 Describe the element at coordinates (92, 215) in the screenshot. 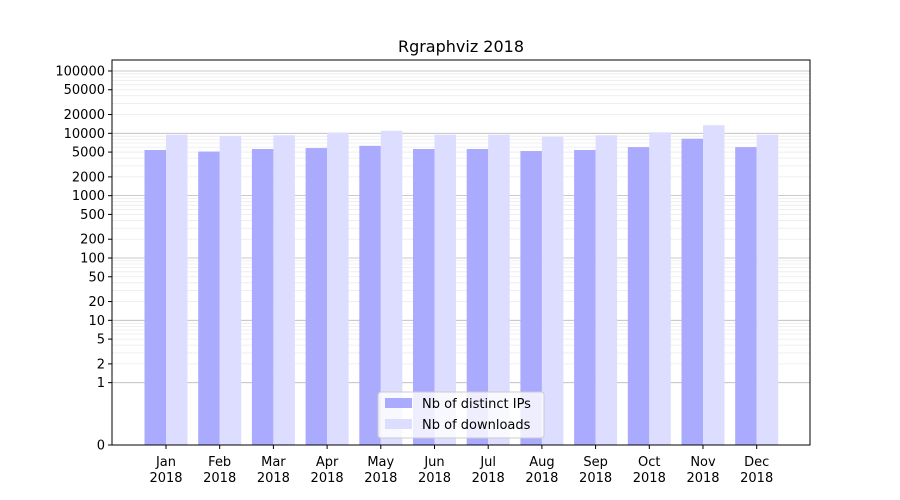

I see `y-tick-label: 500` at that location.